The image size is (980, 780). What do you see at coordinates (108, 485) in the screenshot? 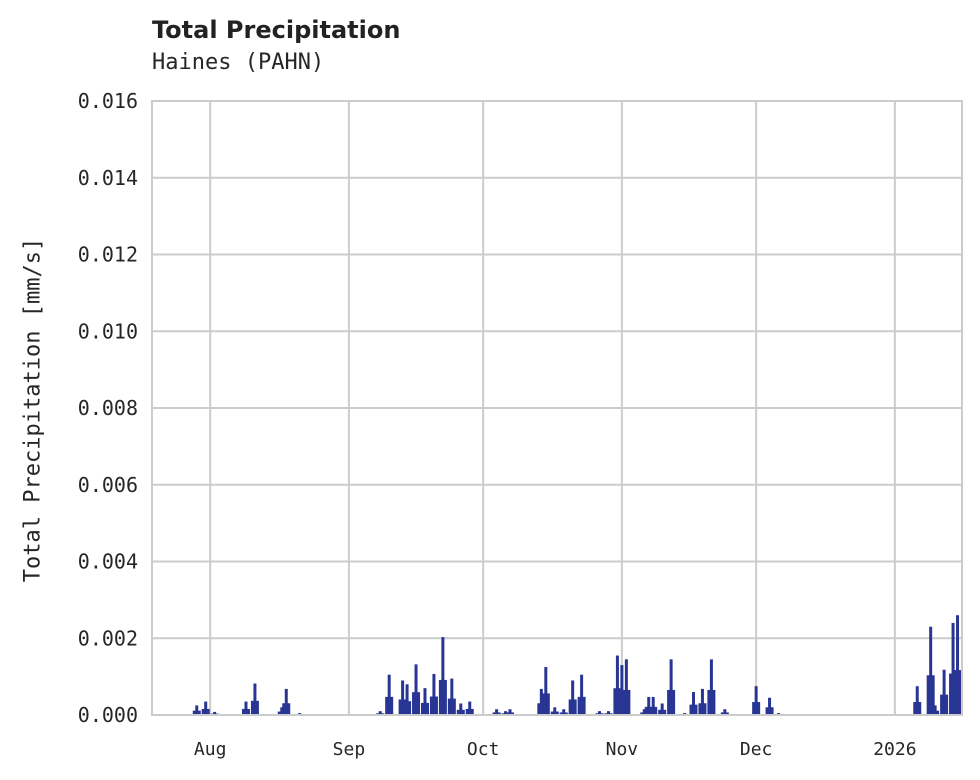
I see `y-tick-label: 0.006` at bounding box center [108, 485].